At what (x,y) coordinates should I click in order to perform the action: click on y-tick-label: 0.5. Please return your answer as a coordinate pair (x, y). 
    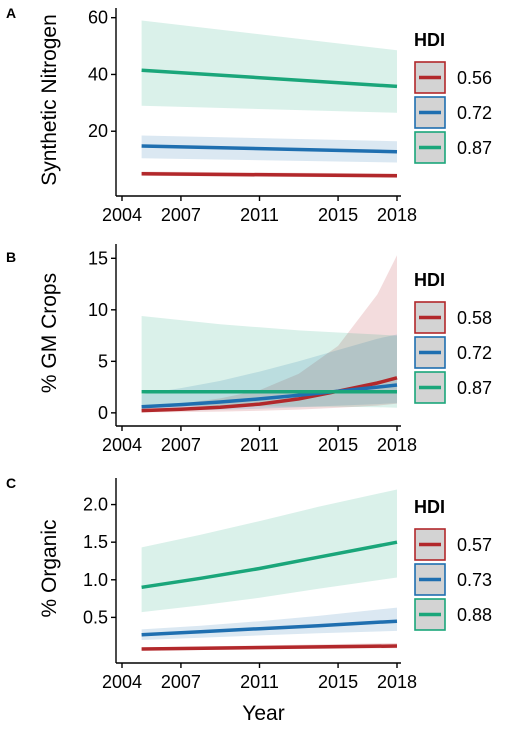
    Looking at the image, I should click on (95, 617).